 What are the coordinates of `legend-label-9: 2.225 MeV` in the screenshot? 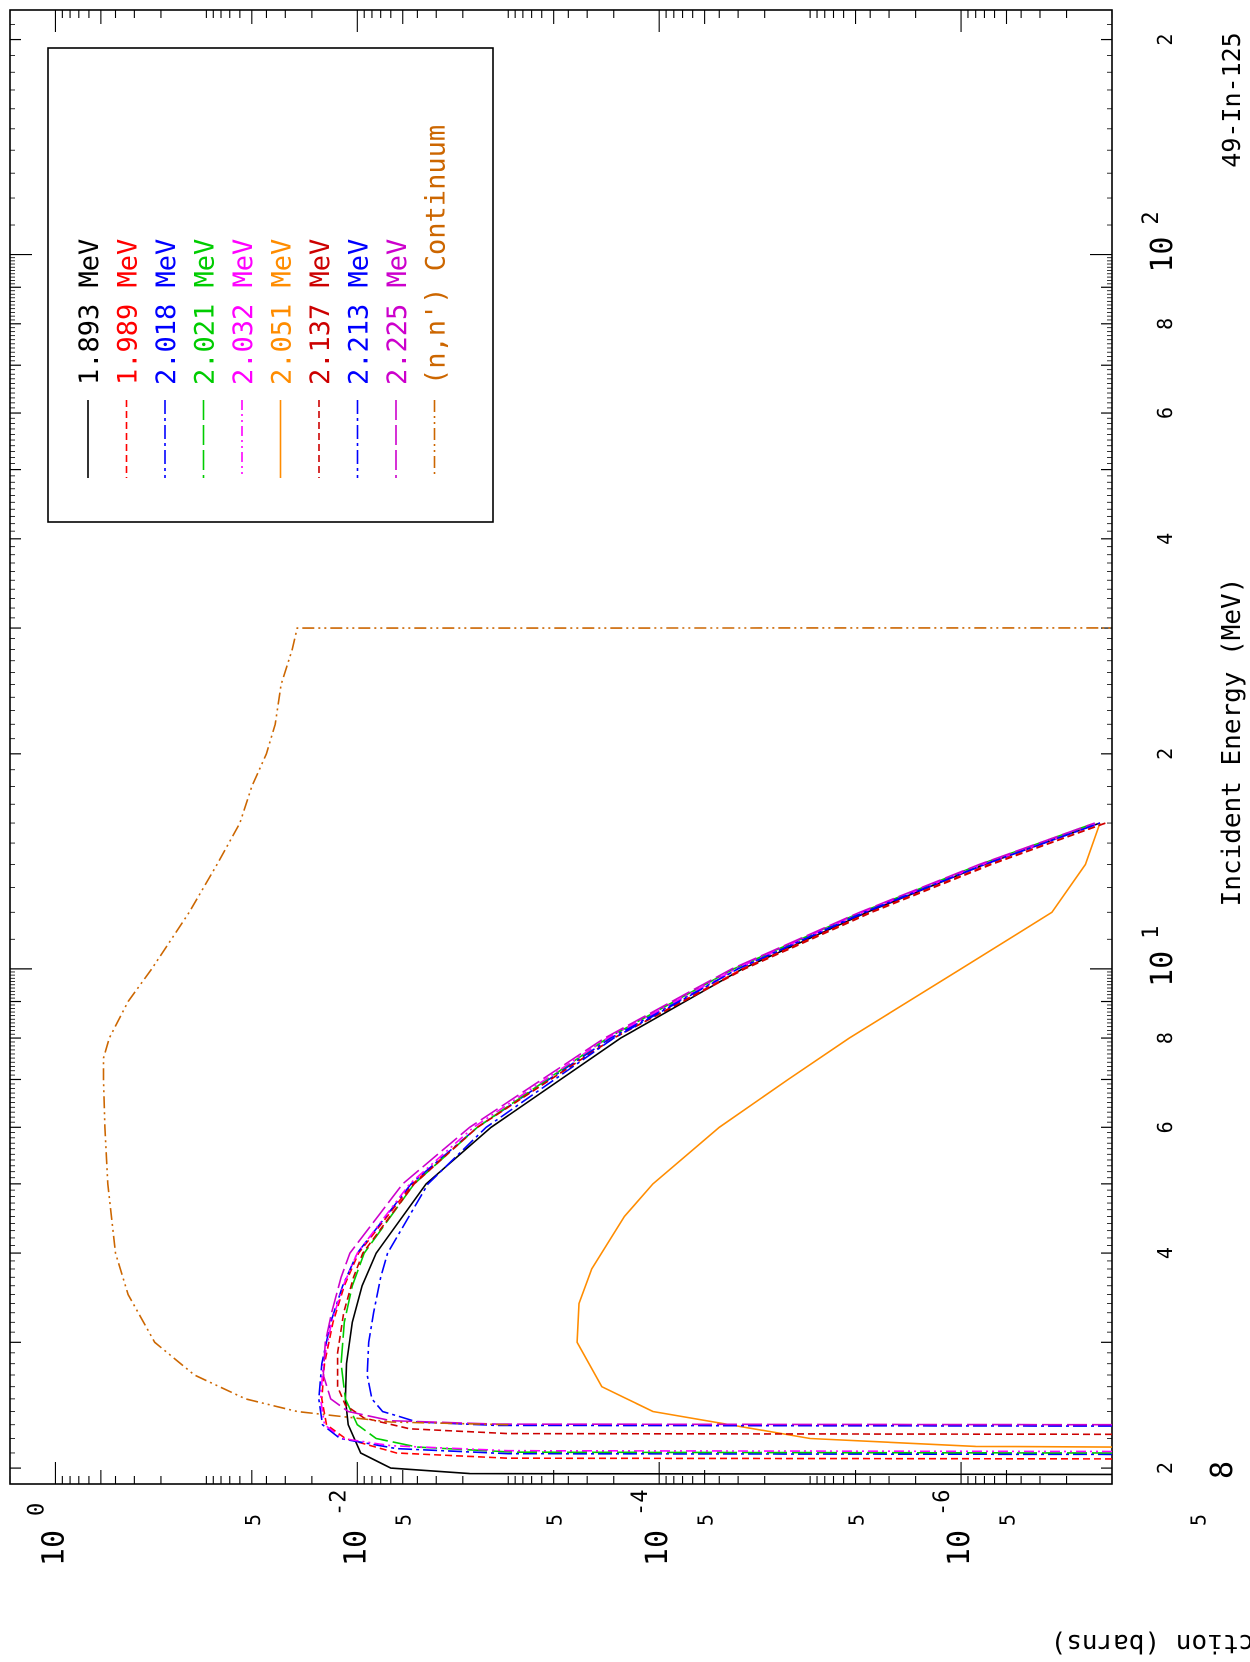 It's located at (397, 312).